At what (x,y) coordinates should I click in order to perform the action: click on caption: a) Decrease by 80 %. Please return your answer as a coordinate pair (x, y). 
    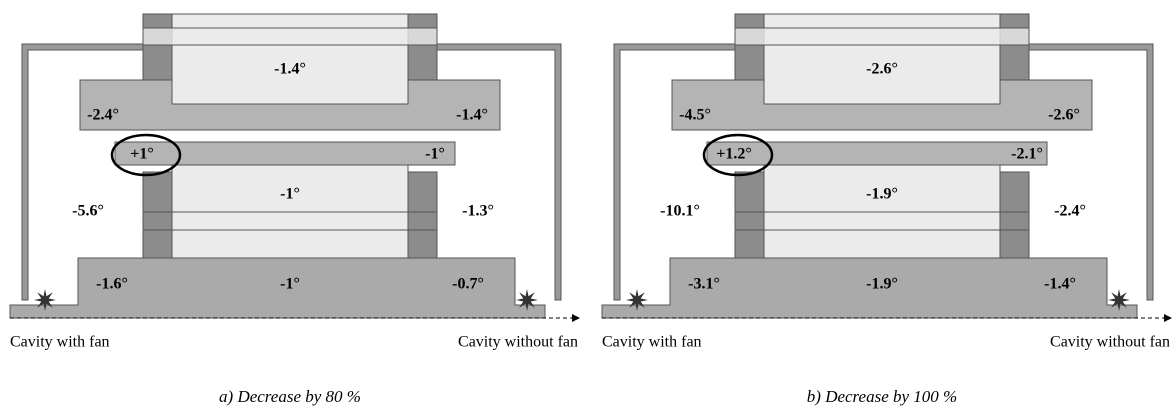
    Looking at the image, I should click on (290, 396).